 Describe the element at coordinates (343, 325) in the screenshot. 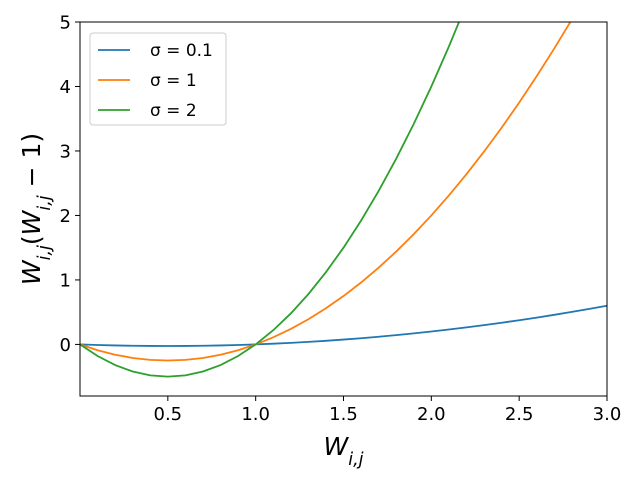

I see `line-series` at that location.